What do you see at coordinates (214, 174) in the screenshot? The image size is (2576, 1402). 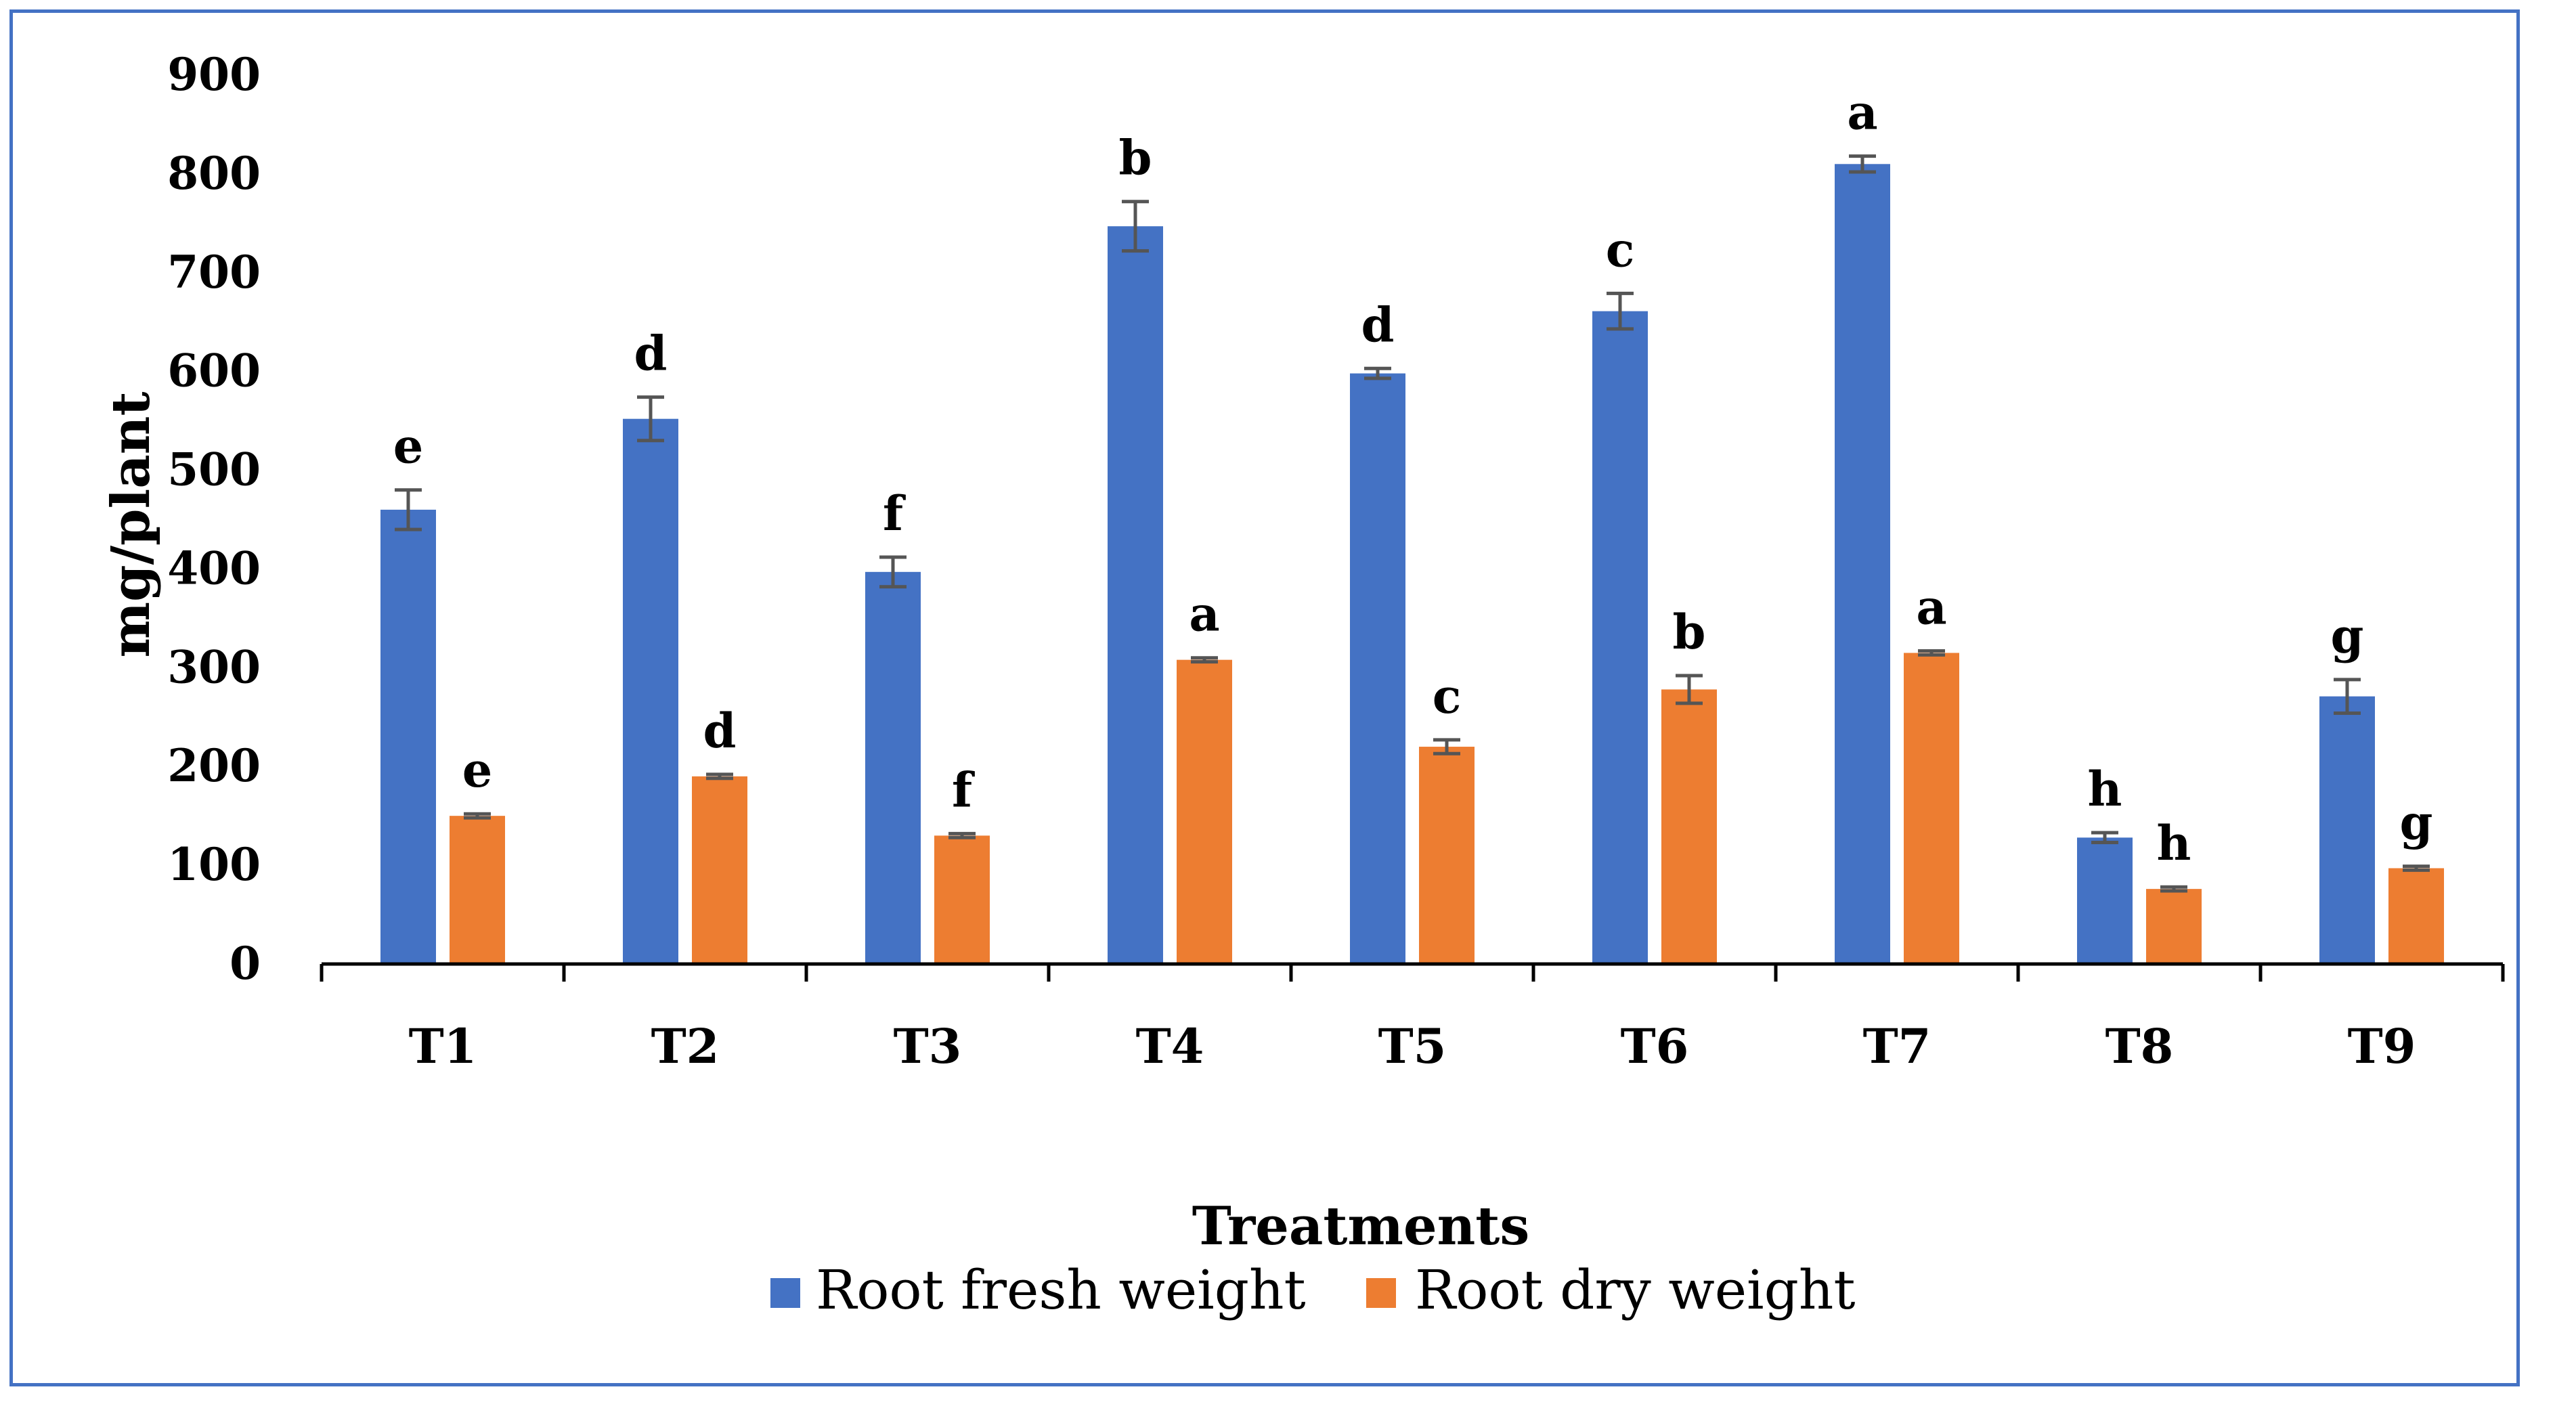 I see `y-tick-label: 800` at bounding box center [214, 174].